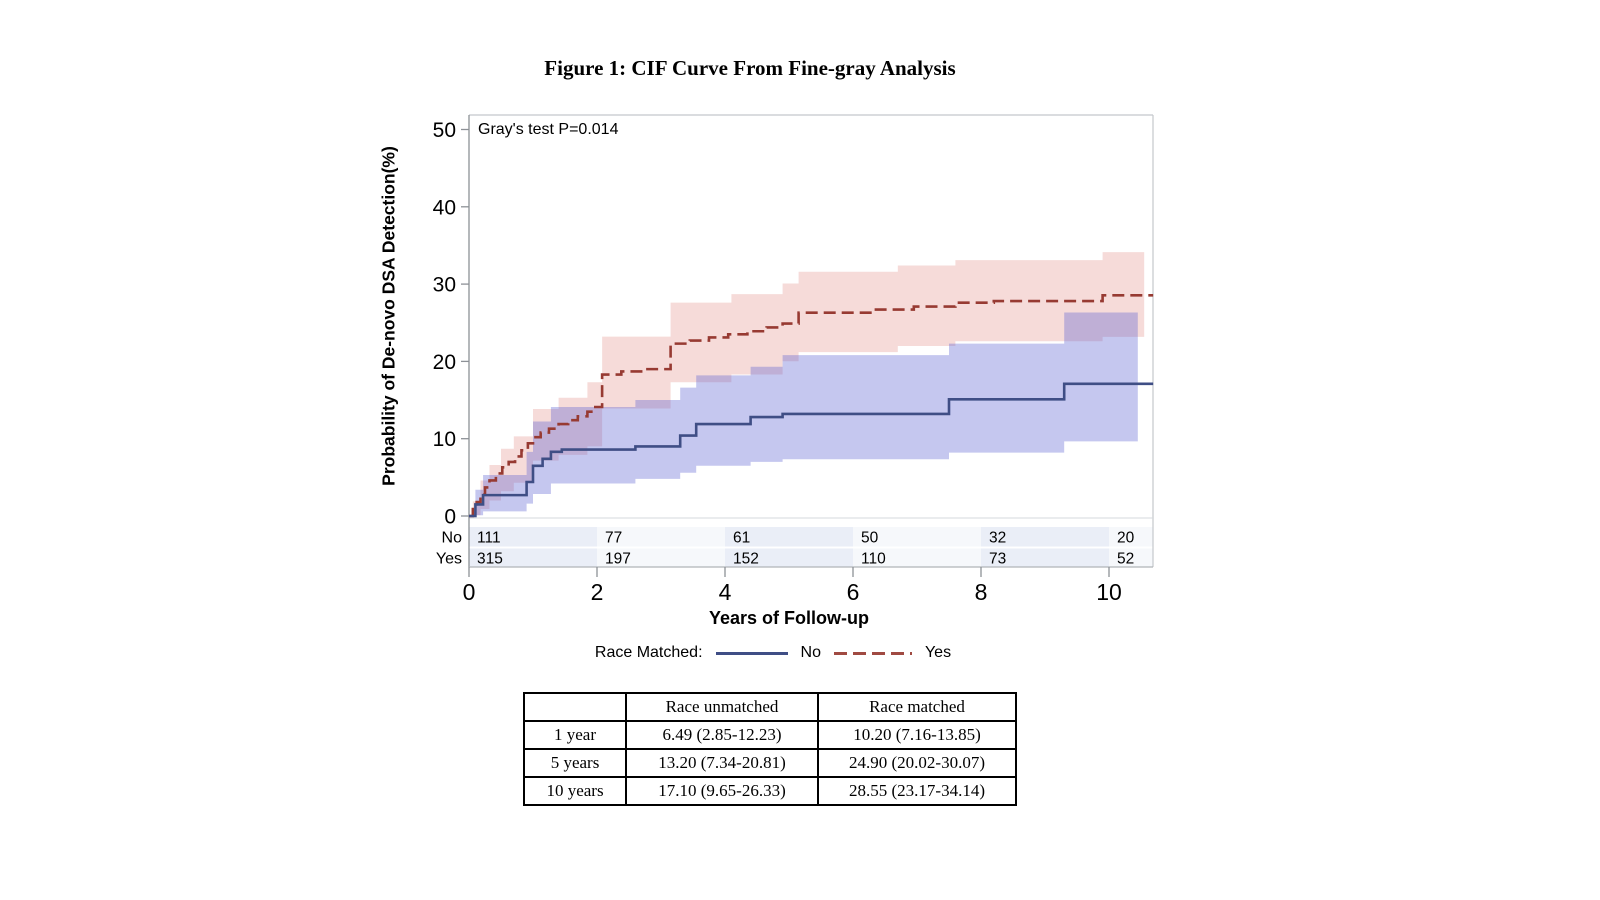  What do you see at coordinates (722, 707) in the screenshot?
I see `summary-header-unmatched: Race unmatched` at bounding box center [722, 707].